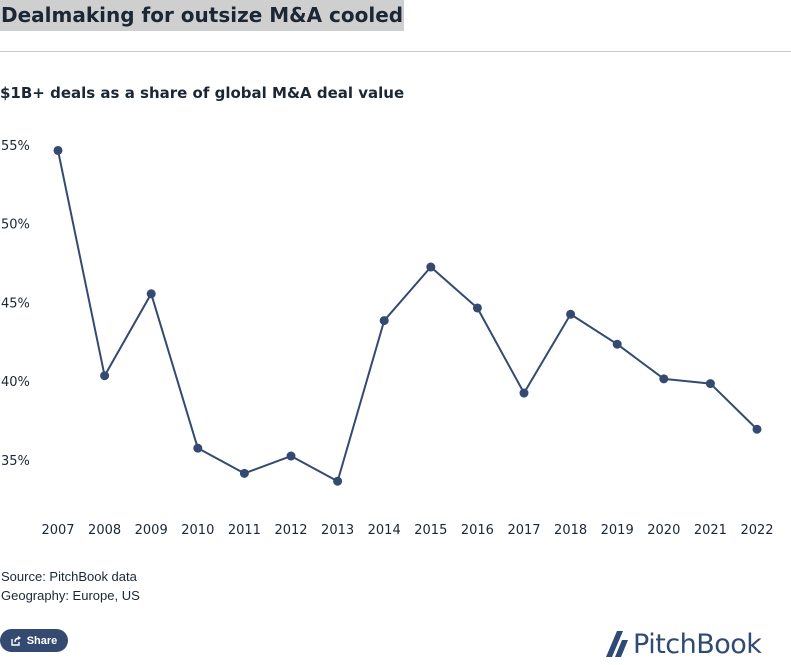 The width and height of the screenshot is (791, 665). Describe the element at coordinates (663, 530) in the screenshot. I see `x-tick-label: 2020` at that location.